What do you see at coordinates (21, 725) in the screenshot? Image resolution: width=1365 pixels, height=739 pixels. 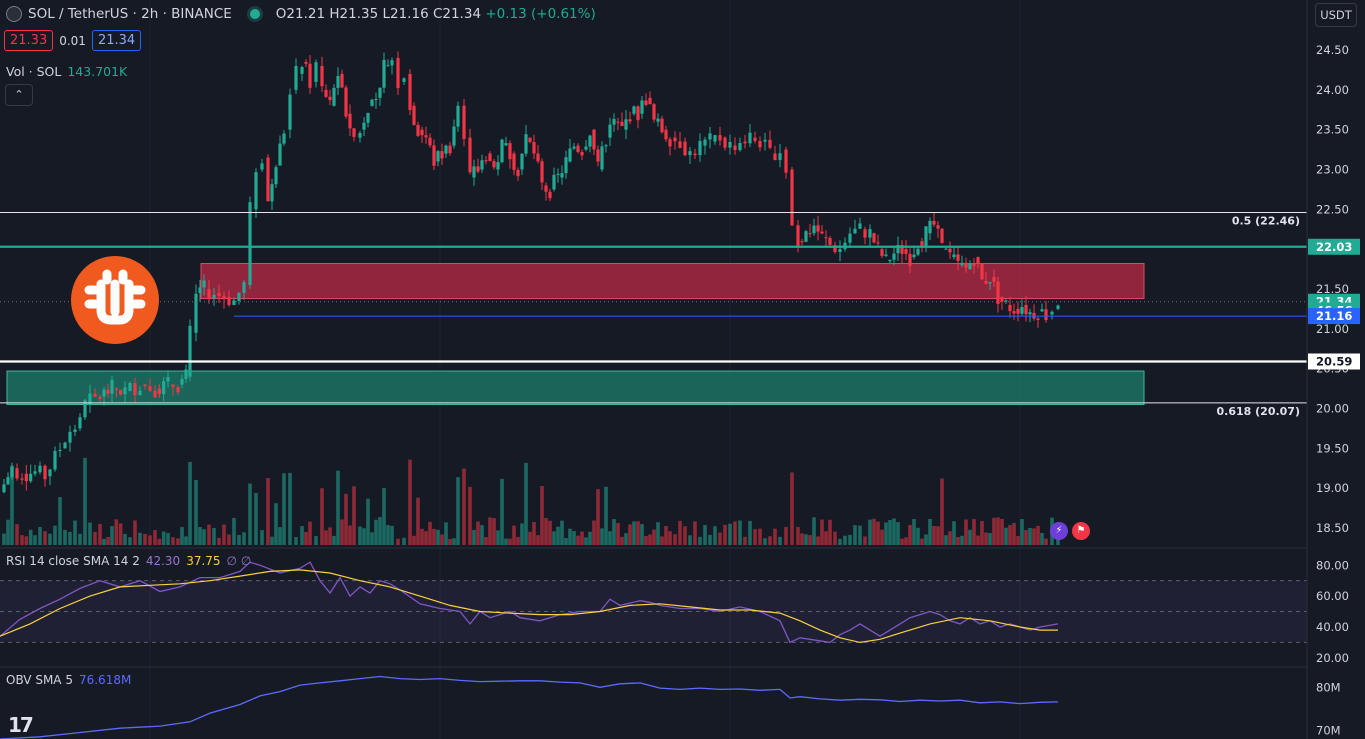 I see `tradingview-logo: 17` at bounding box center [21, 725].